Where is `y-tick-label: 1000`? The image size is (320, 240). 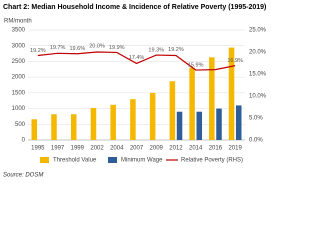
y-tick-label: 1000 is located at coordinates (19, 109).